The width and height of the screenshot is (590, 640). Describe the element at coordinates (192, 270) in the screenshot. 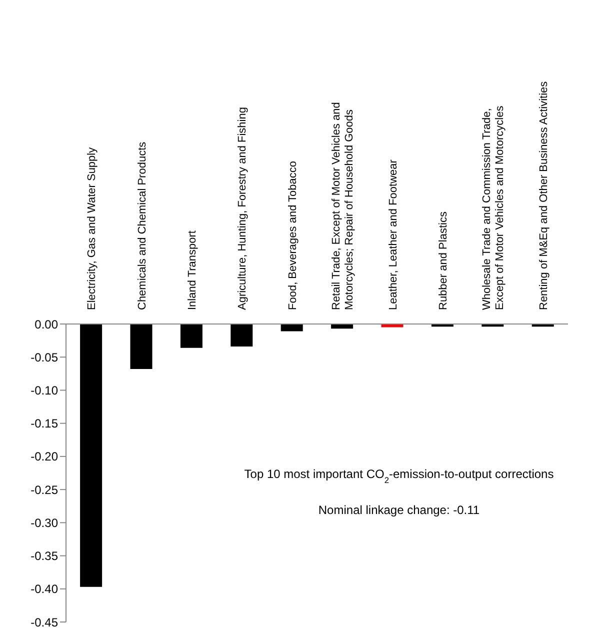

I see `x-tick-label: Inland Transport` at that location.